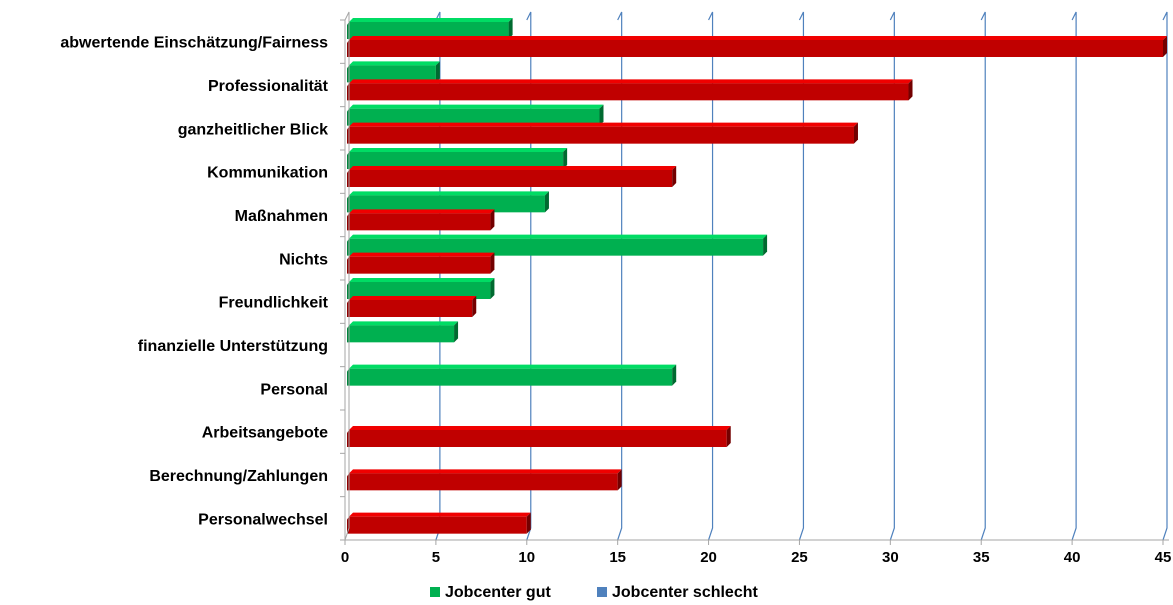 The width and height of the screenshot is (1173, 605). I want to click on x-tick-label: 45, so click(1163, 557).